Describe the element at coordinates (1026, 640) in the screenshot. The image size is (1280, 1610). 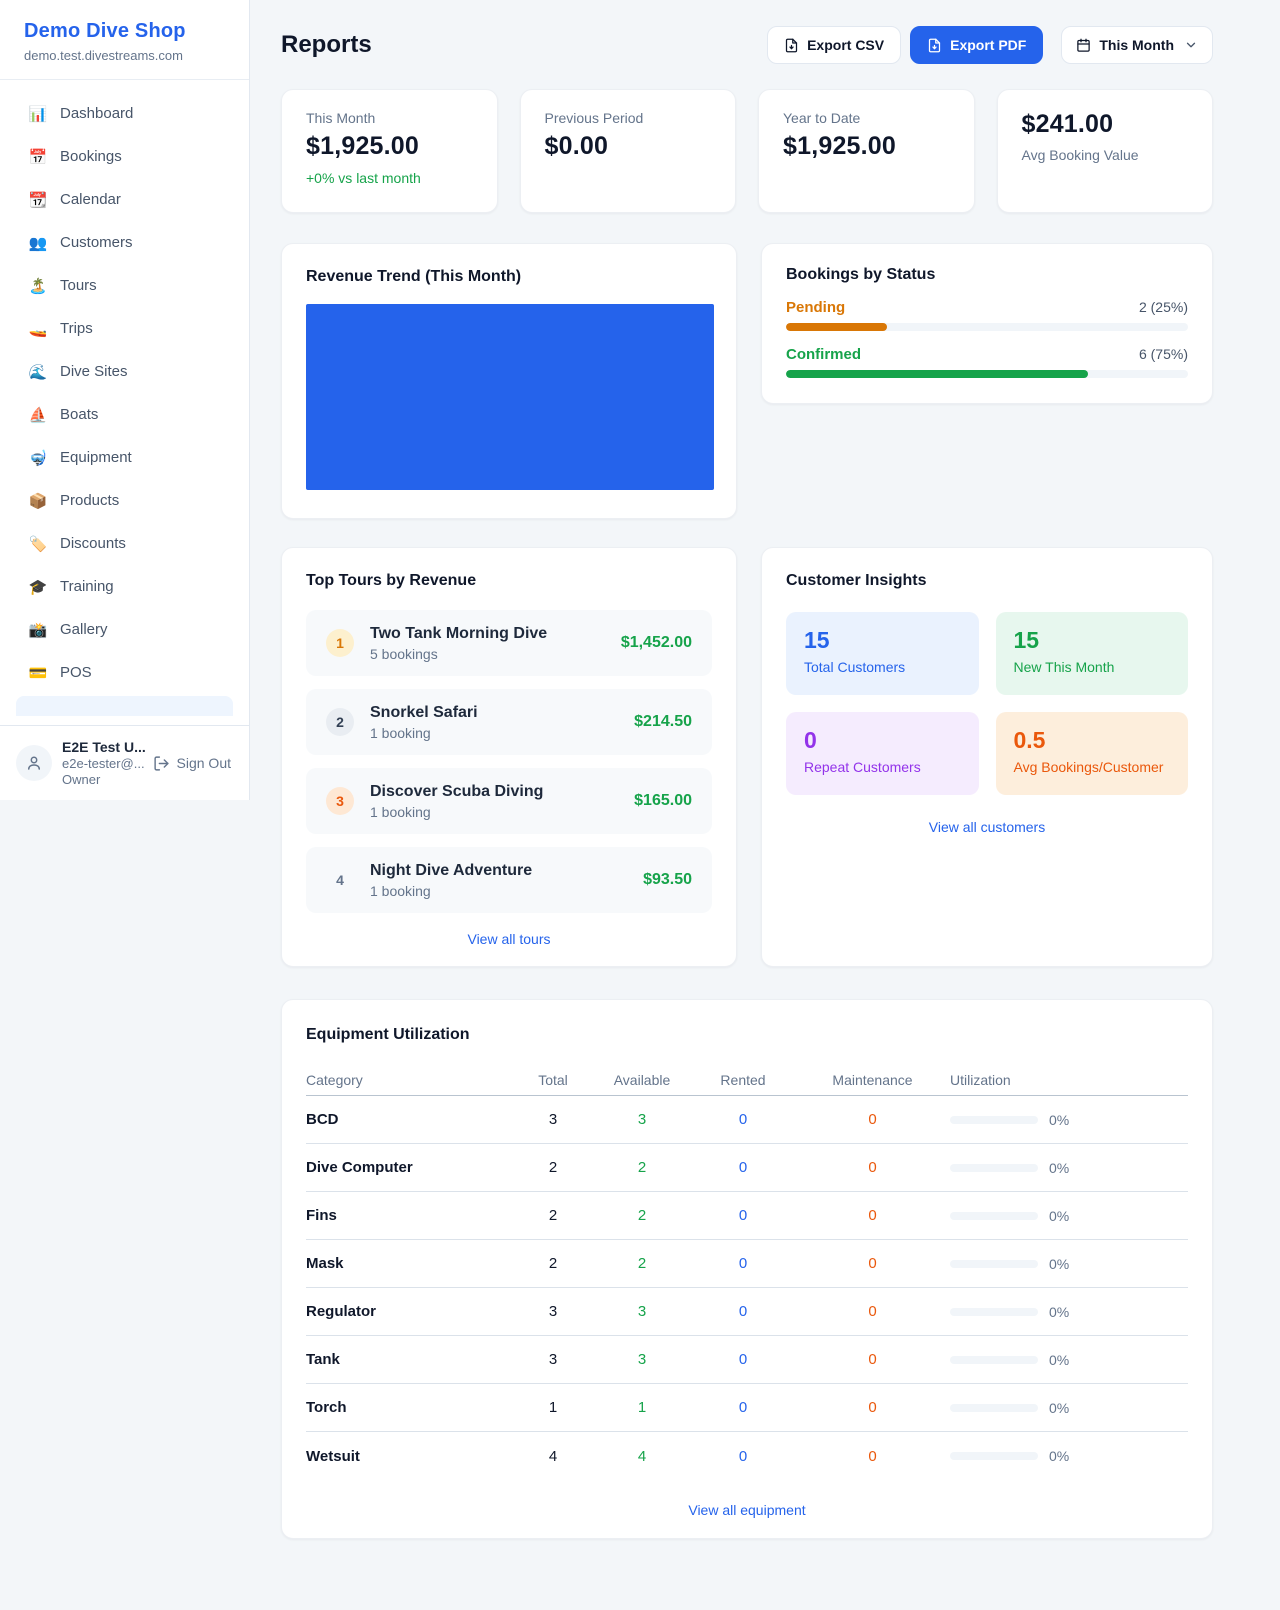
I see `tile-value: 15` at that location.